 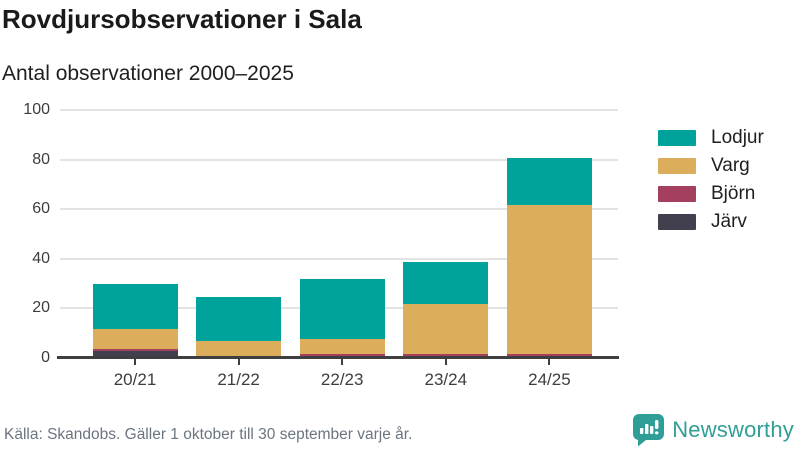 What do you see at coordinates (135, 353) in the screenshot?
I see `bar-segment-järv` at bounding box center [135, 353].